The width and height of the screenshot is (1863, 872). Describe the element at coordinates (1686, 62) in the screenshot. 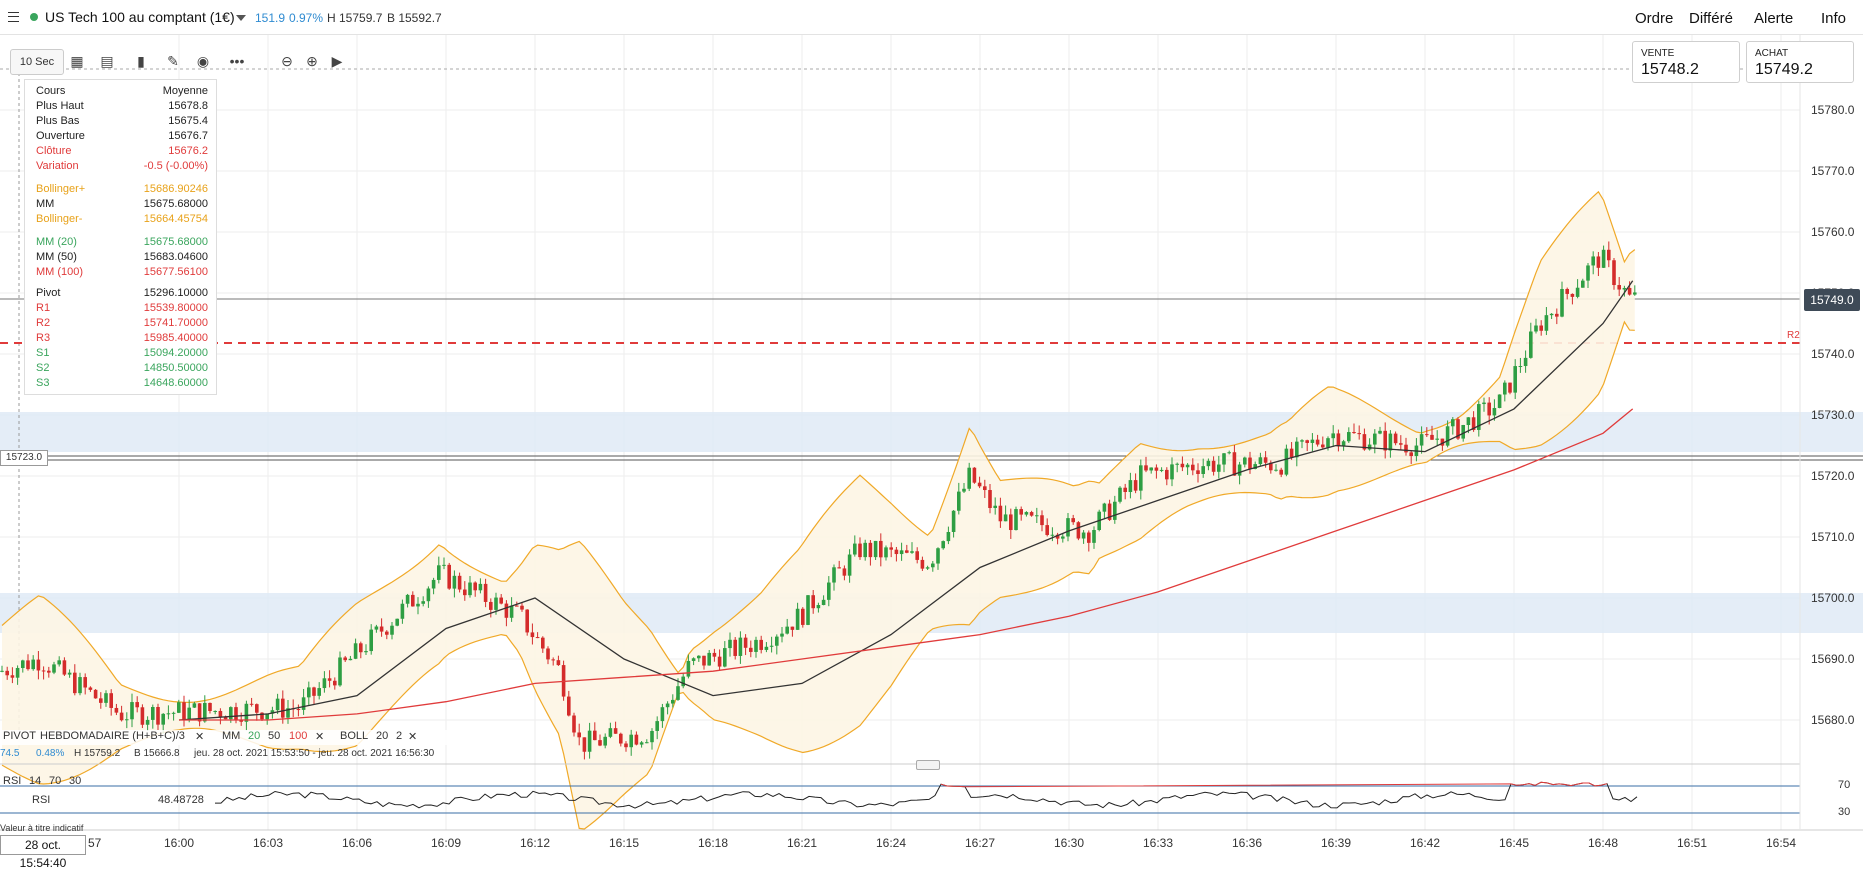

I see `sell-box: VENTE 15748.2` at that location.